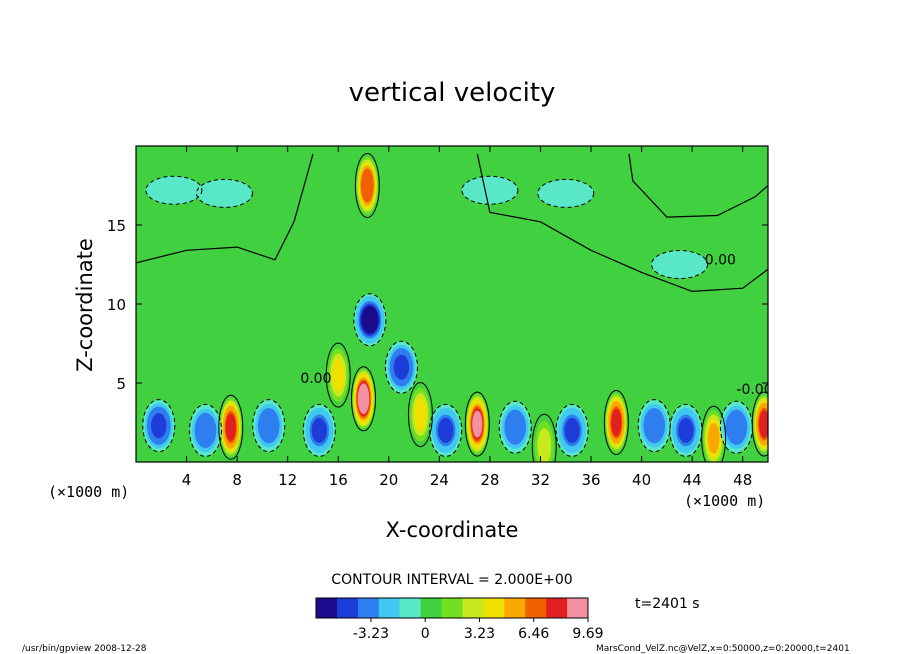  What do you see at coordinates (287, 480) in the screenshot?
I see `x-tick-label-2: 12` at bounding box center [287, 480].